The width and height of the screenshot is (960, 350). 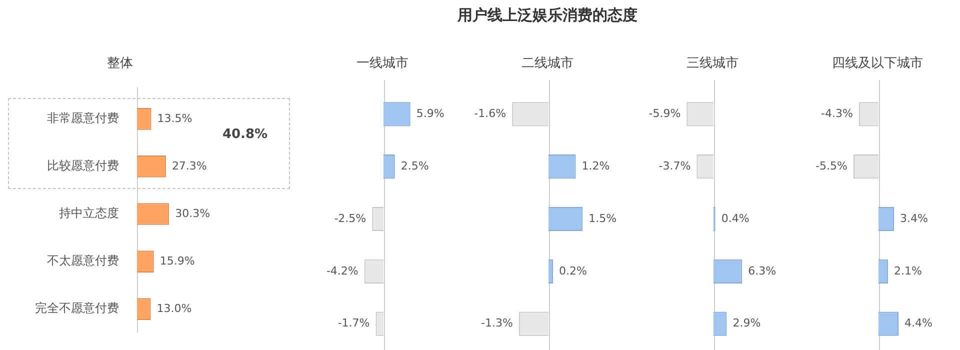 What do you see at coordinates (837, 113) in the screenshot?
I see `data-label: -4.3%` at bounding box center [837, 113].